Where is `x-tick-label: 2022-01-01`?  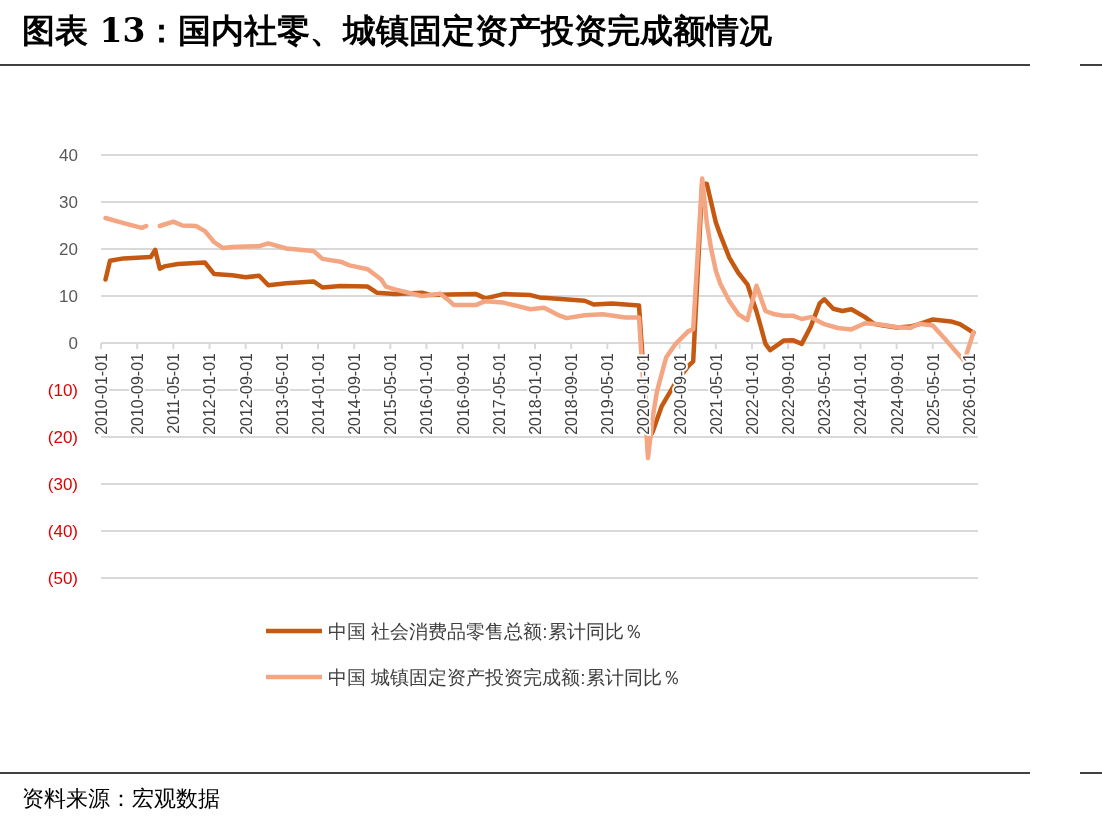 x-tick-label: 2022-01-01 is located at coordinates (752, 393).